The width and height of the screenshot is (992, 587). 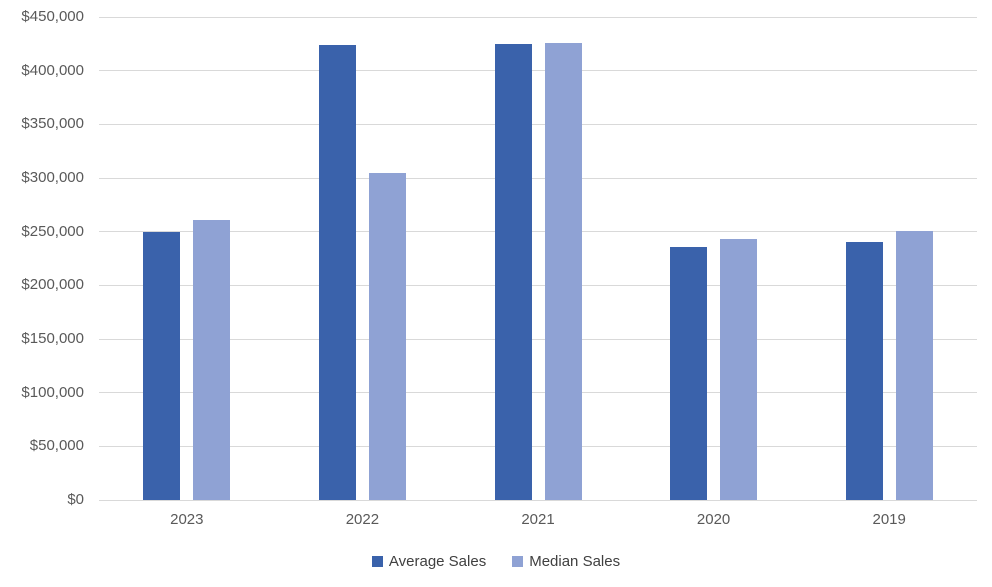 I want to click on y-axis-tick-label: $100,000, so click(x=52, y=392).